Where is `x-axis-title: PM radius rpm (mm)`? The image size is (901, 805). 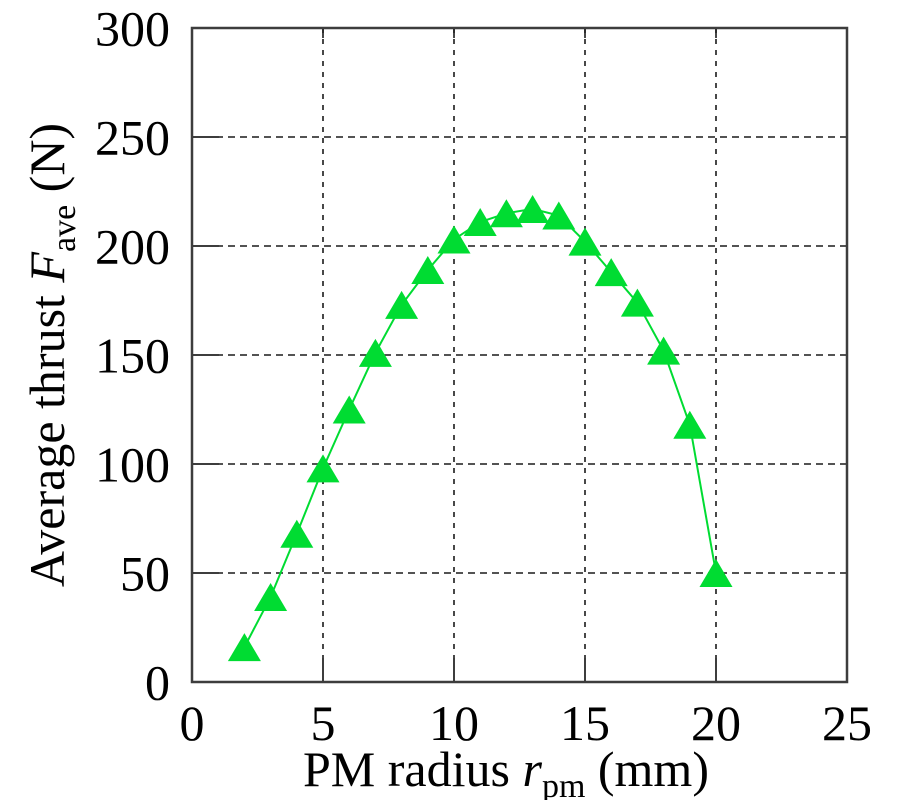 x-axis-title: PM radius rpm (mm) is located at coordinates (506, 770).